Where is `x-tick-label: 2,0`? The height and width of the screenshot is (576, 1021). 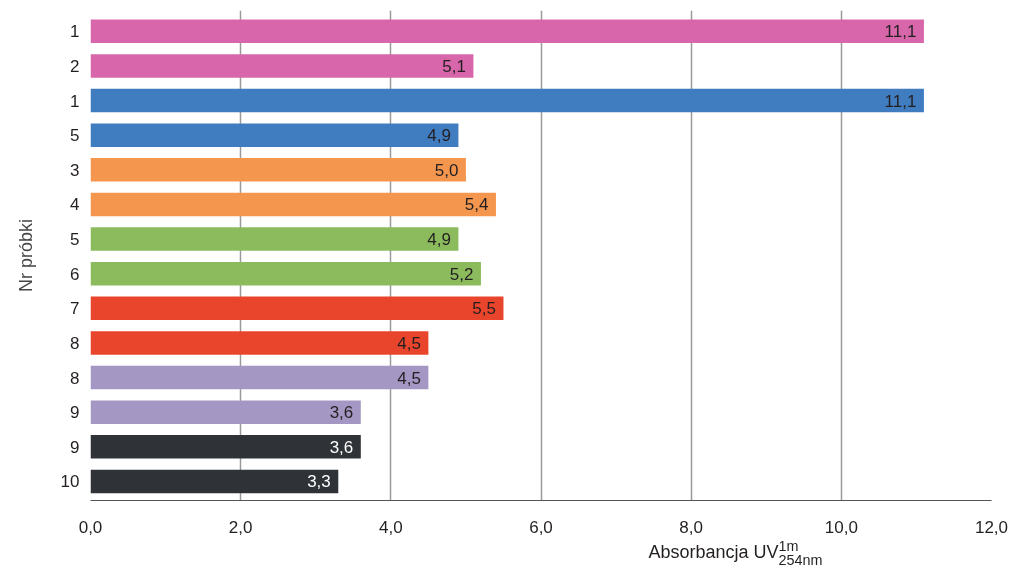
x-tick-label: 2,0 is located at coordinates (240, 527).